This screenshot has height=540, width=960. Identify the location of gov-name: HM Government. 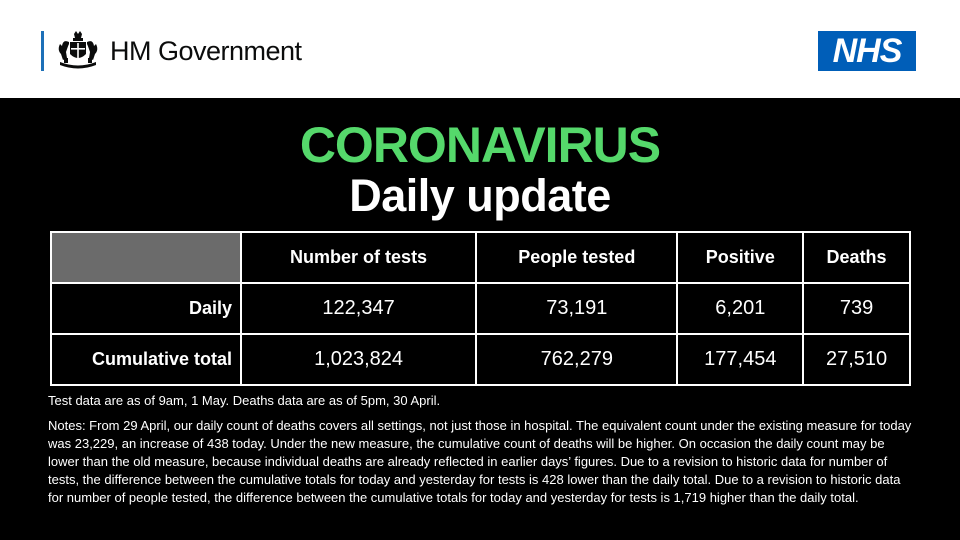
(206, 50).